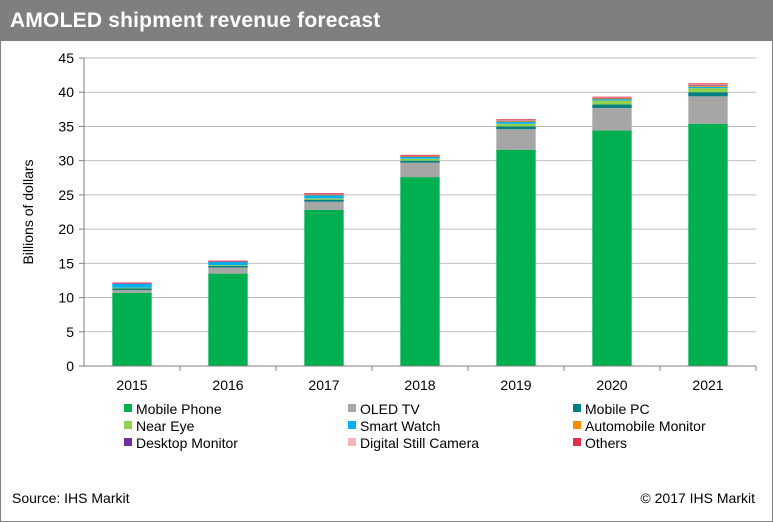 This screenshot has height=522, width=773. What do you see at coordinates (606, 443) in the screenshot?
I see `legend-label: Others` at bounding box center [606, 443].